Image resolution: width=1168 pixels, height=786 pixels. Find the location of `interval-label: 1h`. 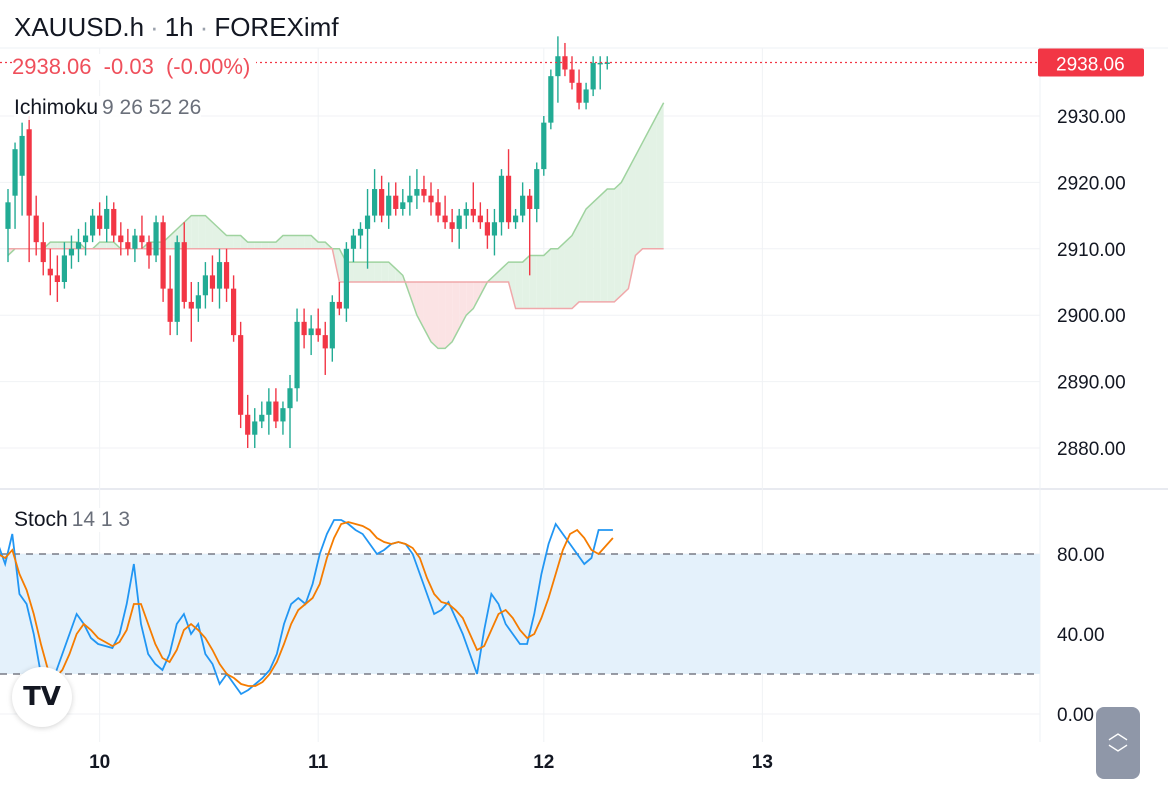

interval-label: 1h is located at coordinates (179, 27).